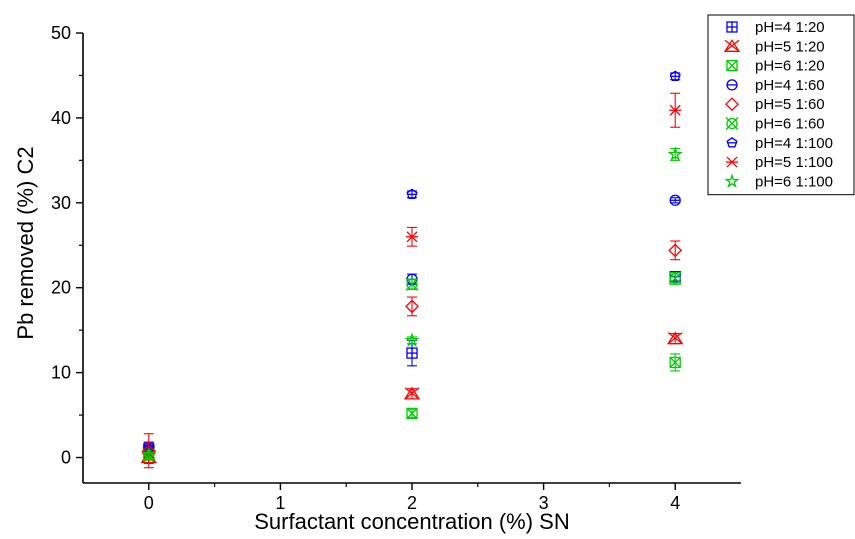 The image size is (855, 539). I want to click on legend-label: pH=4 1:100, so click(794, 143).